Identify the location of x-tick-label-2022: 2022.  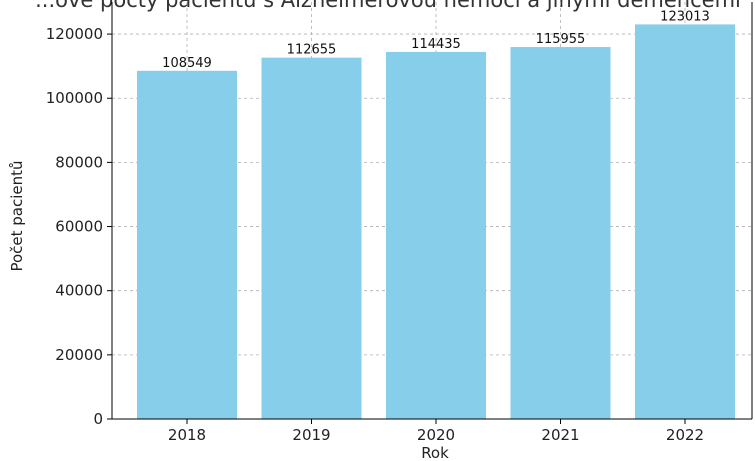
(685, 435).